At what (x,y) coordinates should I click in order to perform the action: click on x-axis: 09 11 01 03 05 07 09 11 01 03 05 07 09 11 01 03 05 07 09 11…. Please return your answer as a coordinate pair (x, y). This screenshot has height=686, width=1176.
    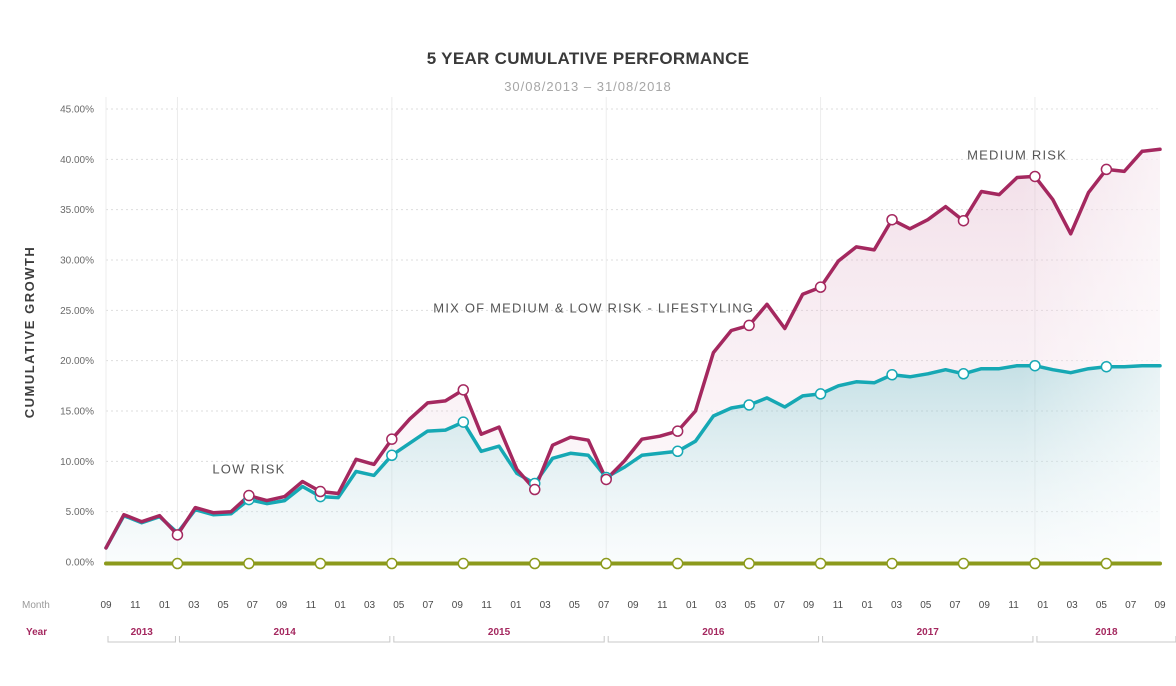
    Looking at the image, I should click on (633, 605).